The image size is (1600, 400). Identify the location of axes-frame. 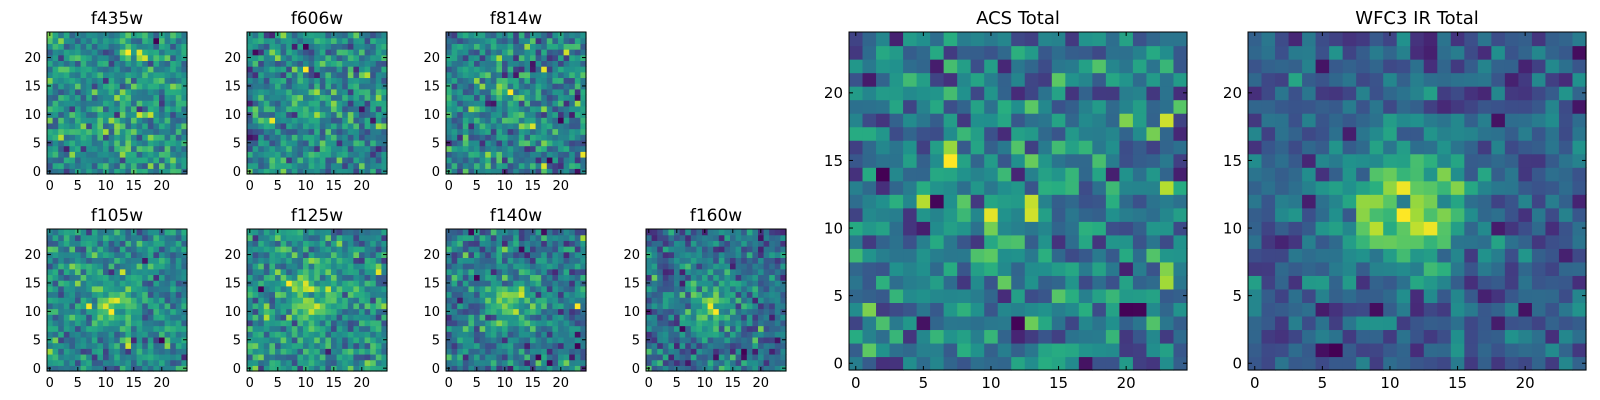
(117, 300).